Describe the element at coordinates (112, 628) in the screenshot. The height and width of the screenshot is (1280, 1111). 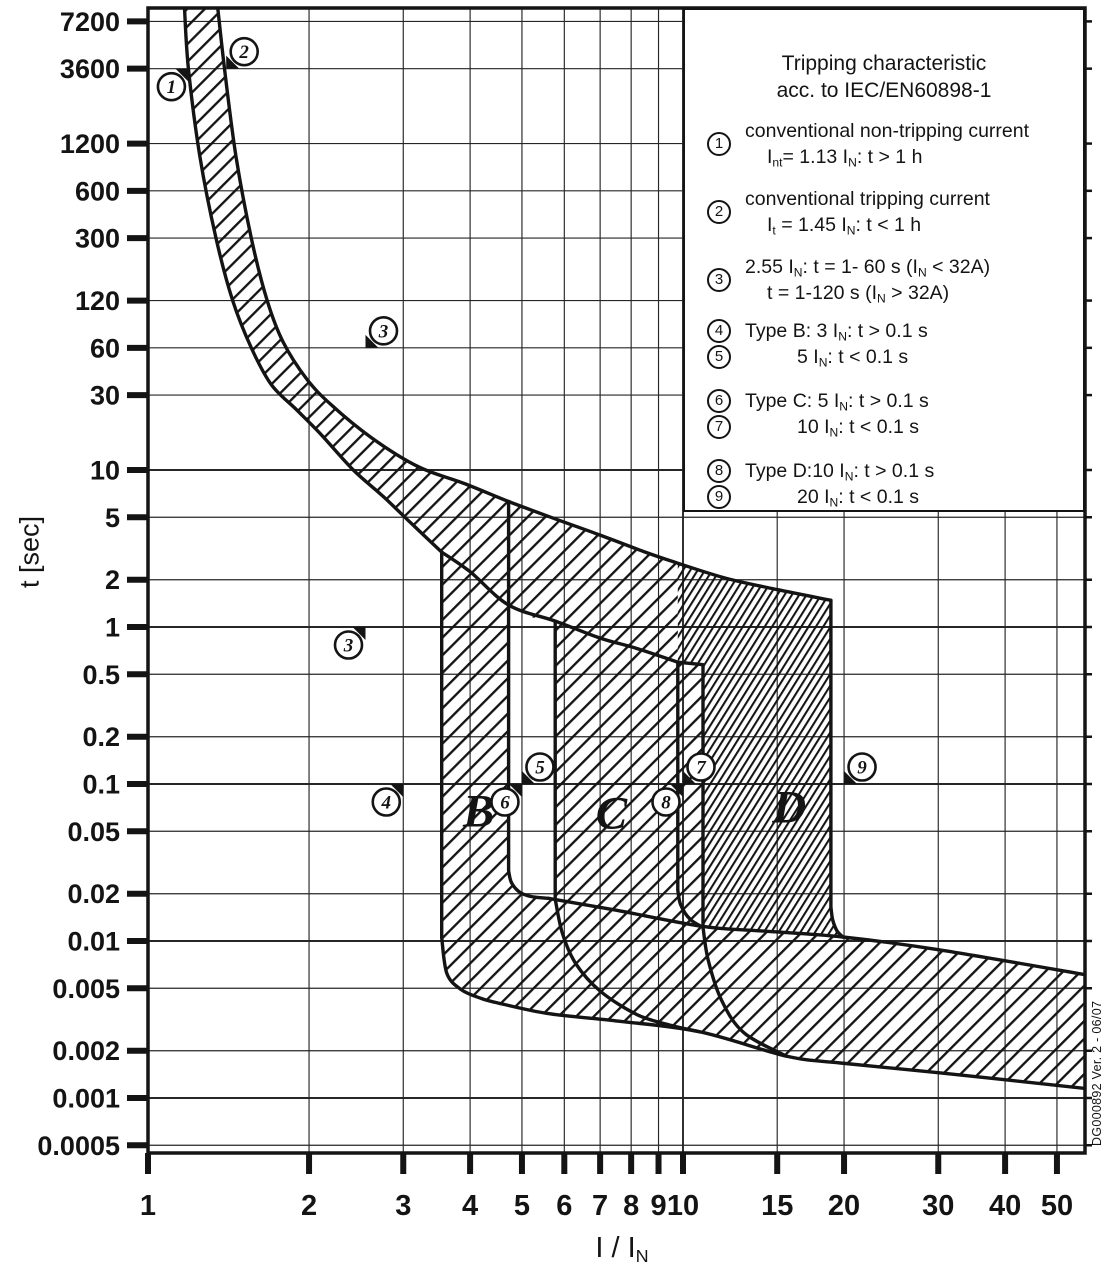
I see `y-tick-label: 1` at that location.